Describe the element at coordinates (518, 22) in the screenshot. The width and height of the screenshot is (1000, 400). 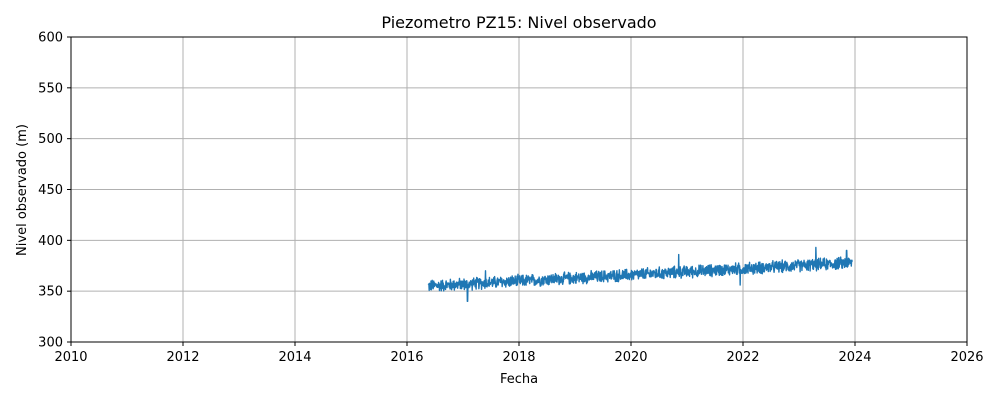
I see `chart-title: Piezometro PZ15: Nivel observado` at that location.